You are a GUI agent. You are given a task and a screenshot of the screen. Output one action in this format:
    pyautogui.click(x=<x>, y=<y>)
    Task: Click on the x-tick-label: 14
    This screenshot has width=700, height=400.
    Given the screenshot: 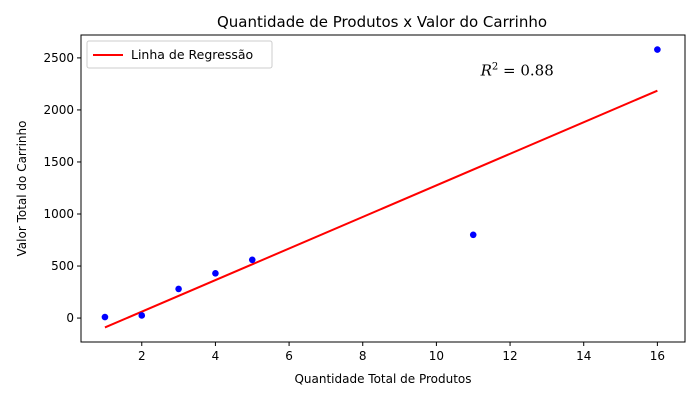 What is the action you would take?
    pyautogui.click(x=583, y=356)
    